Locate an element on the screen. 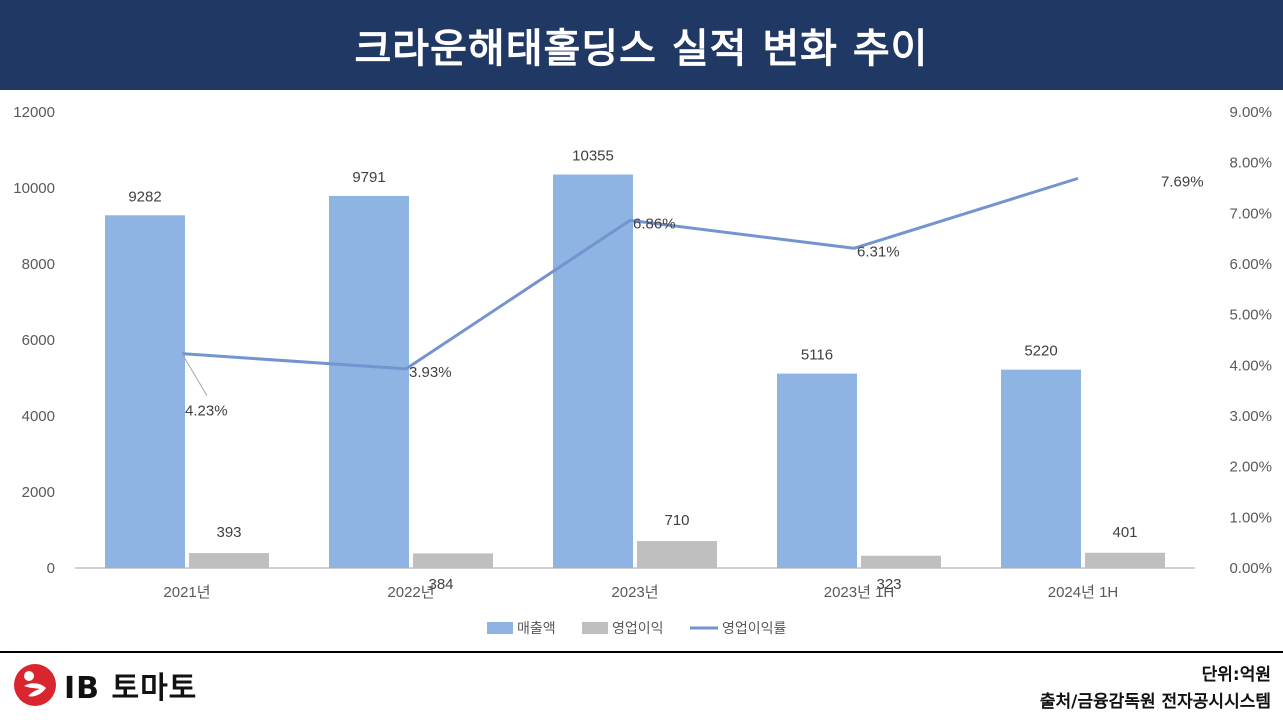  margin-data-label: 6.86% is located at coordinates (654, 223).